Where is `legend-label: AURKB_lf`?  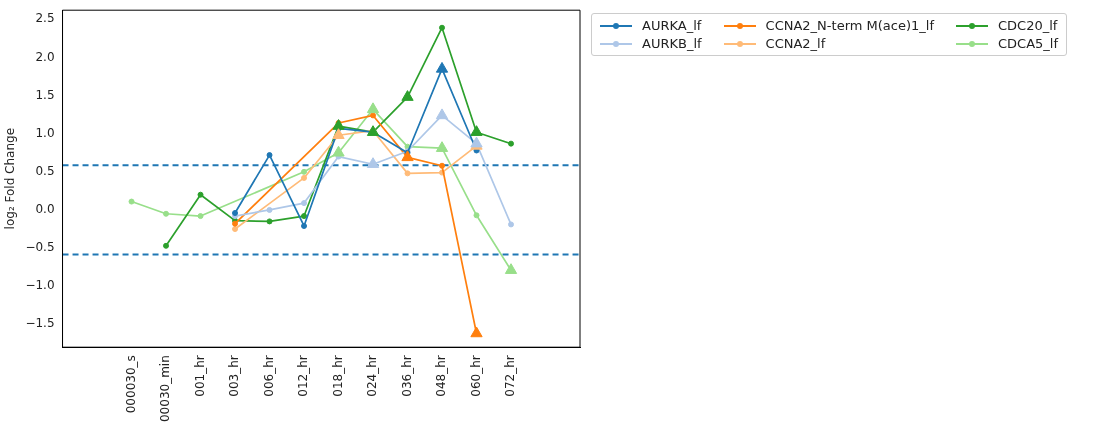
legend-label: AURKB_lf is located at coordinates (672, 43).